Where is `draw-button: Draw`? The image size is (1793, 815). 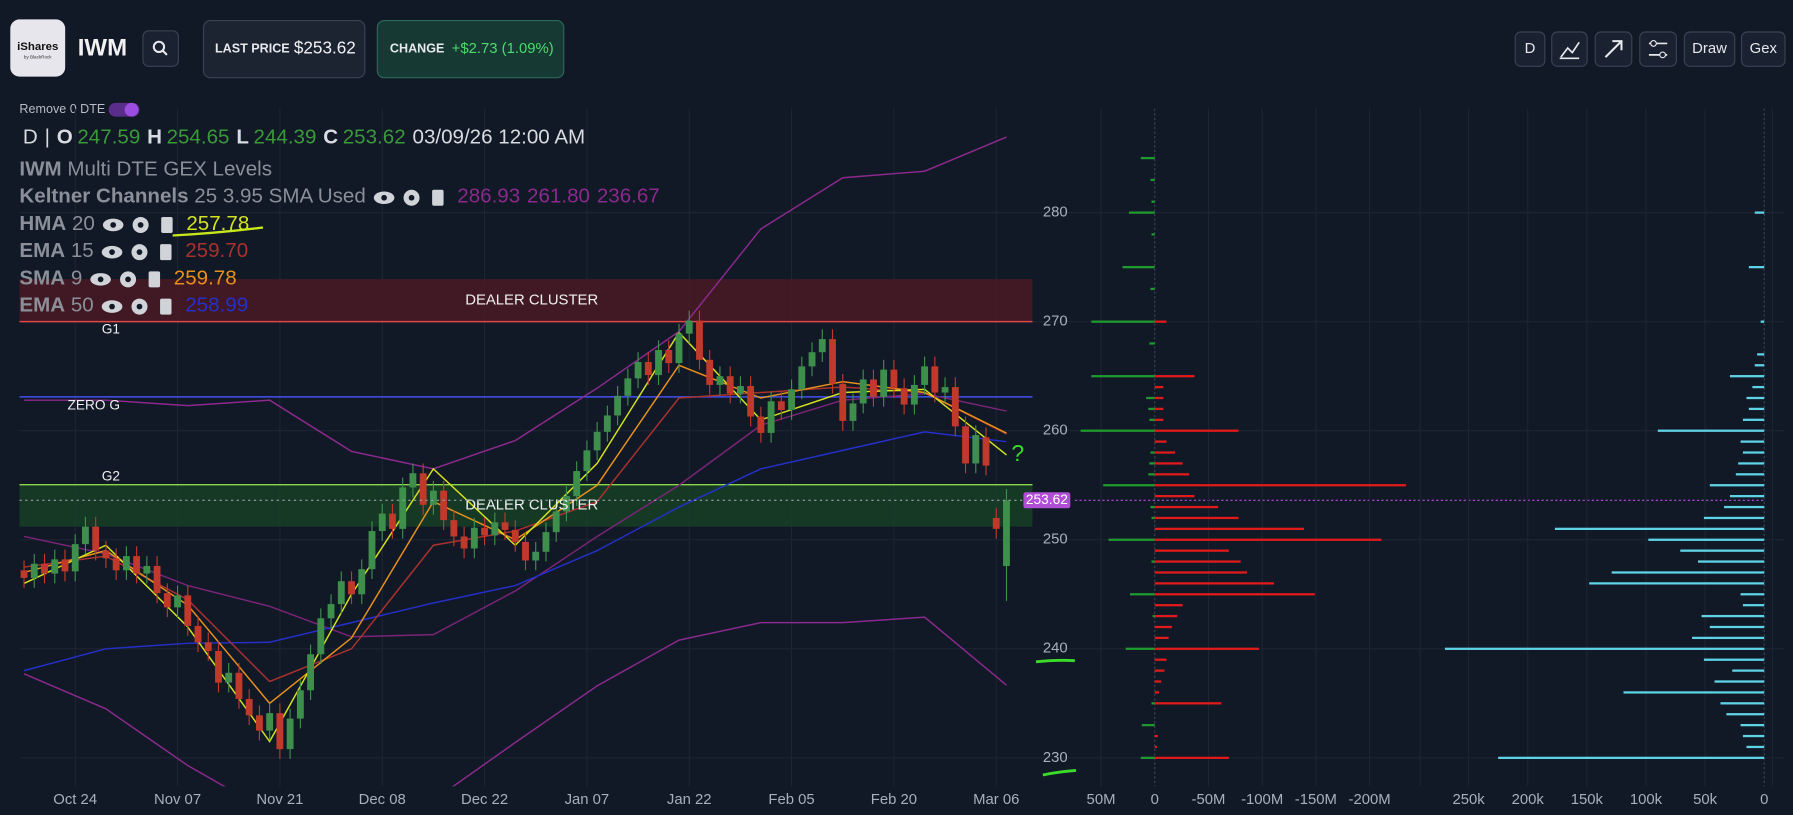 draw-button: Draw is located at coordinates (1709, 49).